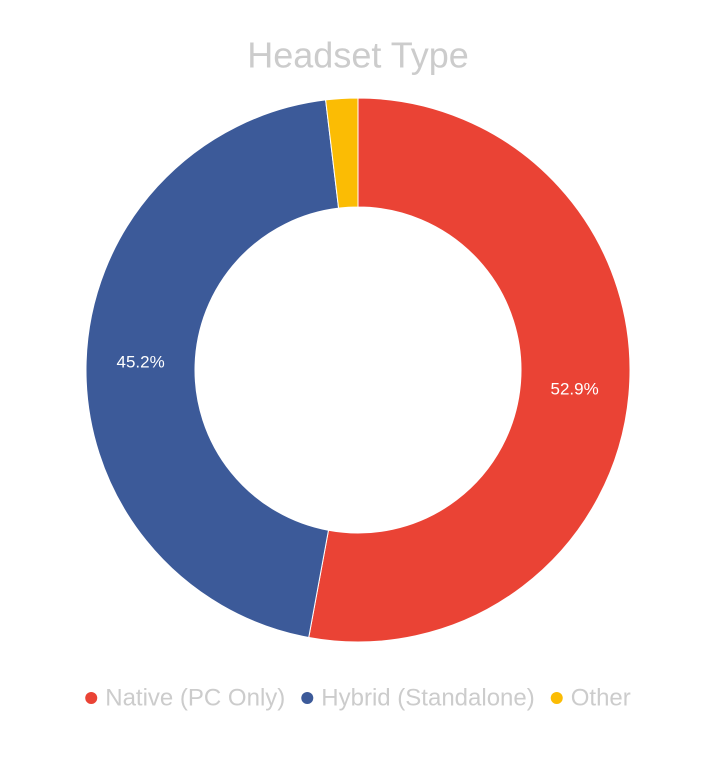  What do you see at coordinates (574, 388) in the screenshot?
I see `data-label: 52.9%` at bounding box center [574, 388].